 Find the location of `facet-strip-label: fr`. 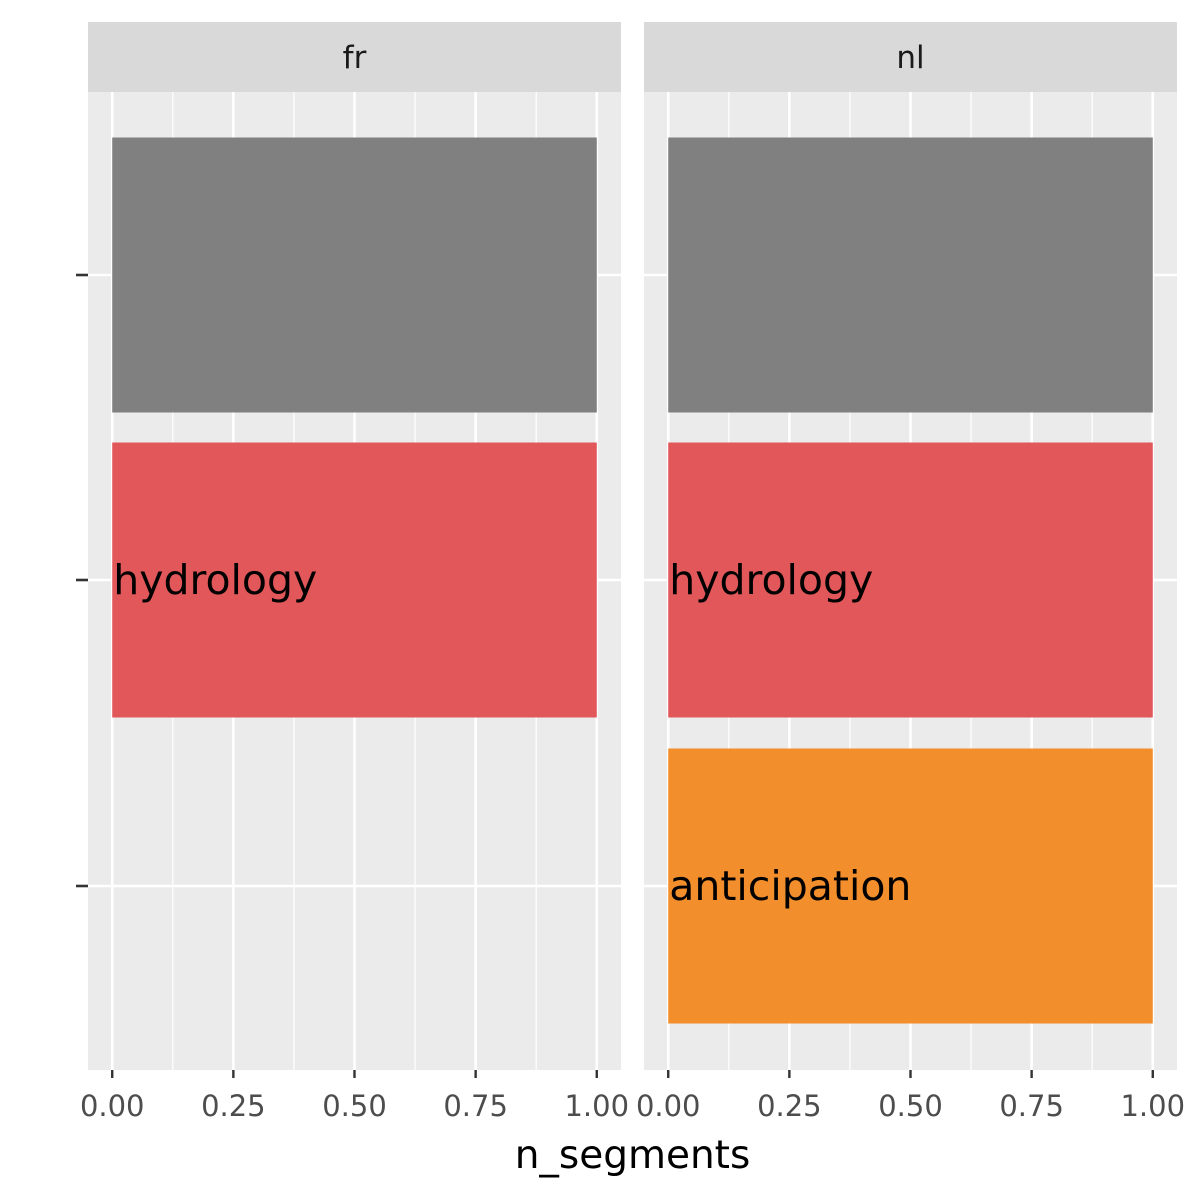

facet-strip-label: fr is located at coordinates (355, 58).